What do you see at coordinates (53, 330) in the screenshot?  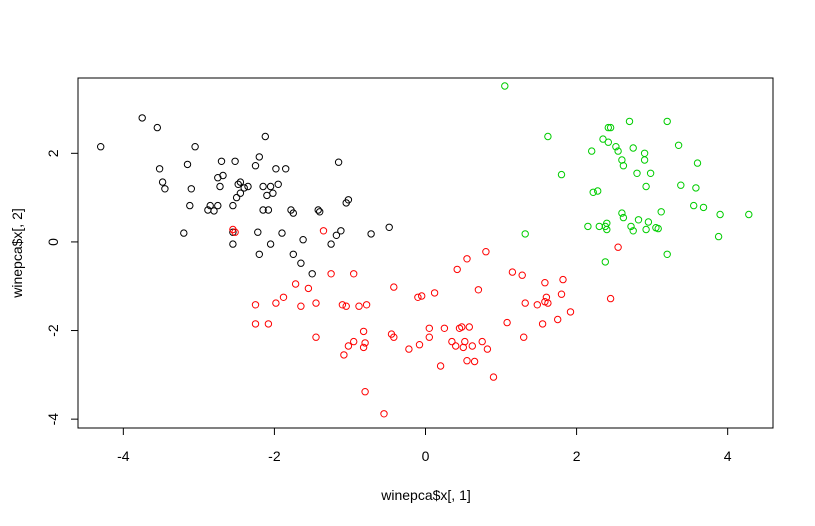 I see `y-tick-label: -2` at bounding box center [53, 330].